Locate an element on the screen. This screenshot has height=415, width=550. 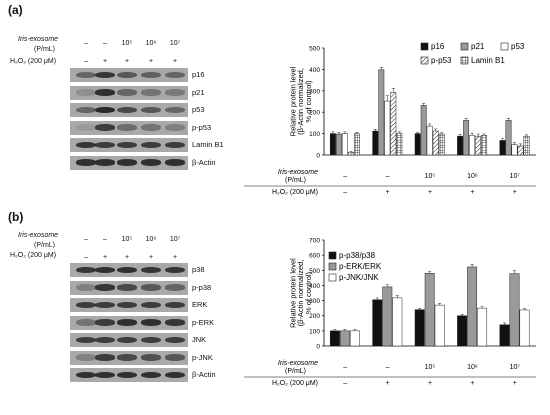
blot-label: p-JNK is located at coordinates (202, 357).